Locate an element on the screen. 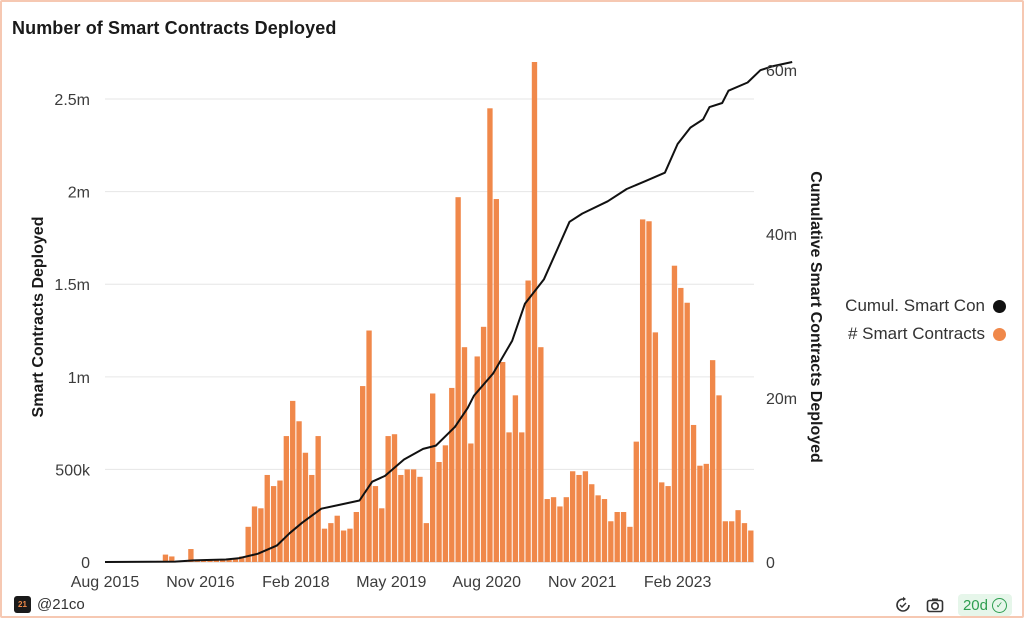 This screenshot has width=1024, height=618. legend-item-cumulative: Cumul. Smart Con is located at coordinates (916, 306).